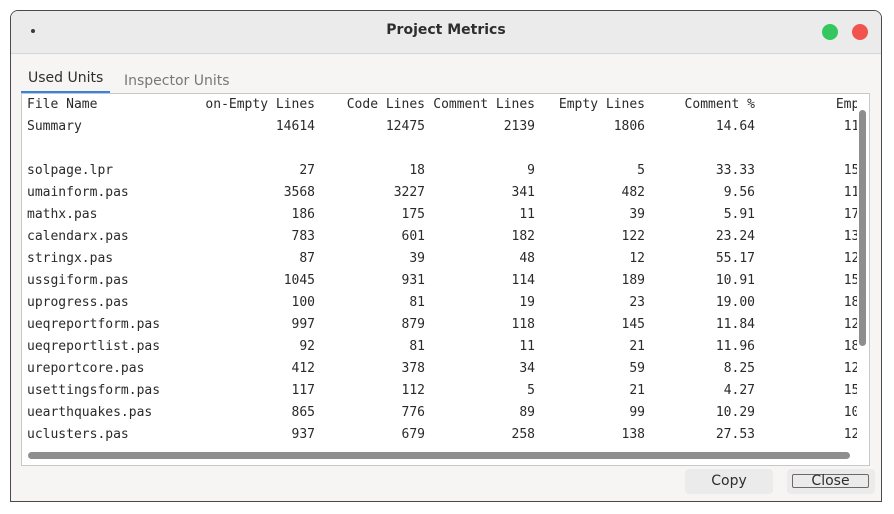 The width and height of the screenshot is (894, 514). I want to click on column-header: File Name, so click(62, 104).